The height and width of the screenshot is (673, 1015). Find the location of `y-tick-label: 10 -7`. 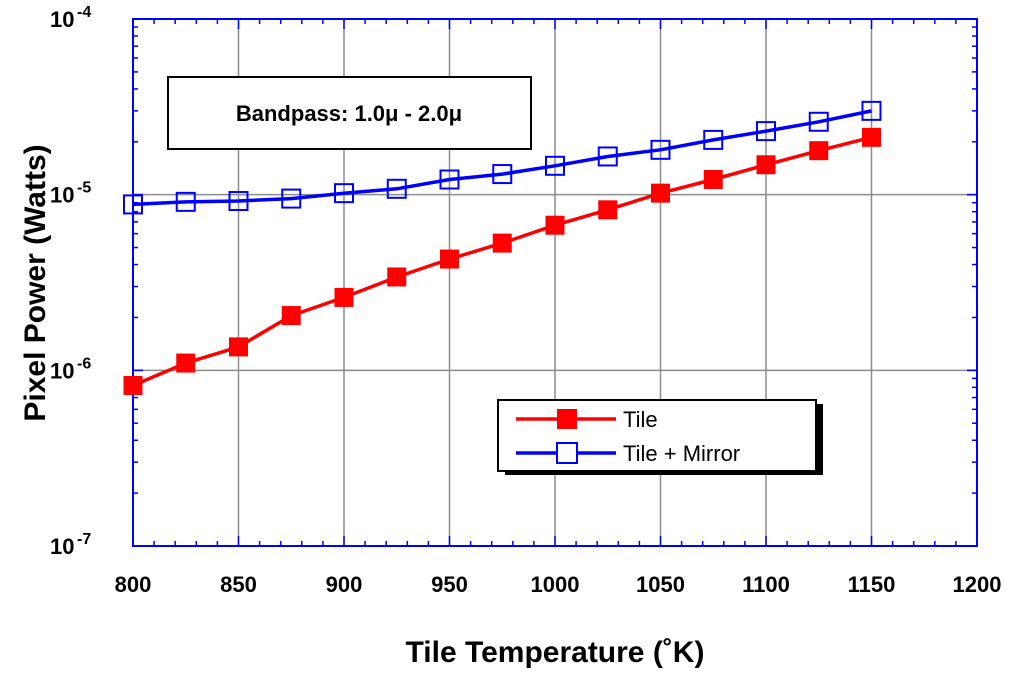

y-tick-label: 10 -7 is located at coordinates (70, 545).